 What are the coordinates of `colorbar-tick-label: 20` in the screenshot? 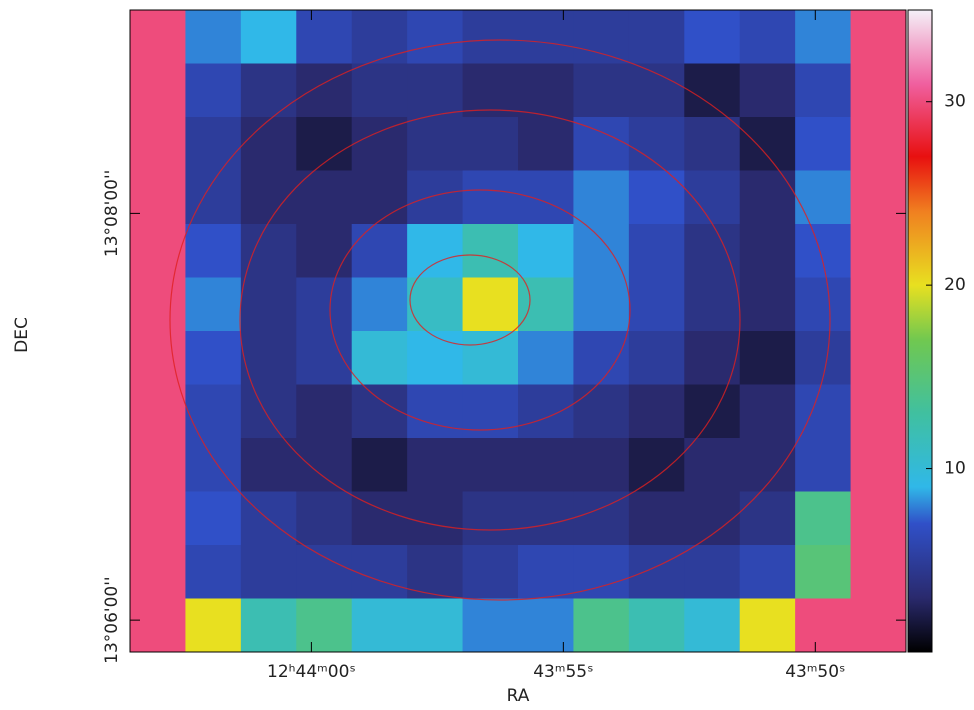 It's located at (955, 285).